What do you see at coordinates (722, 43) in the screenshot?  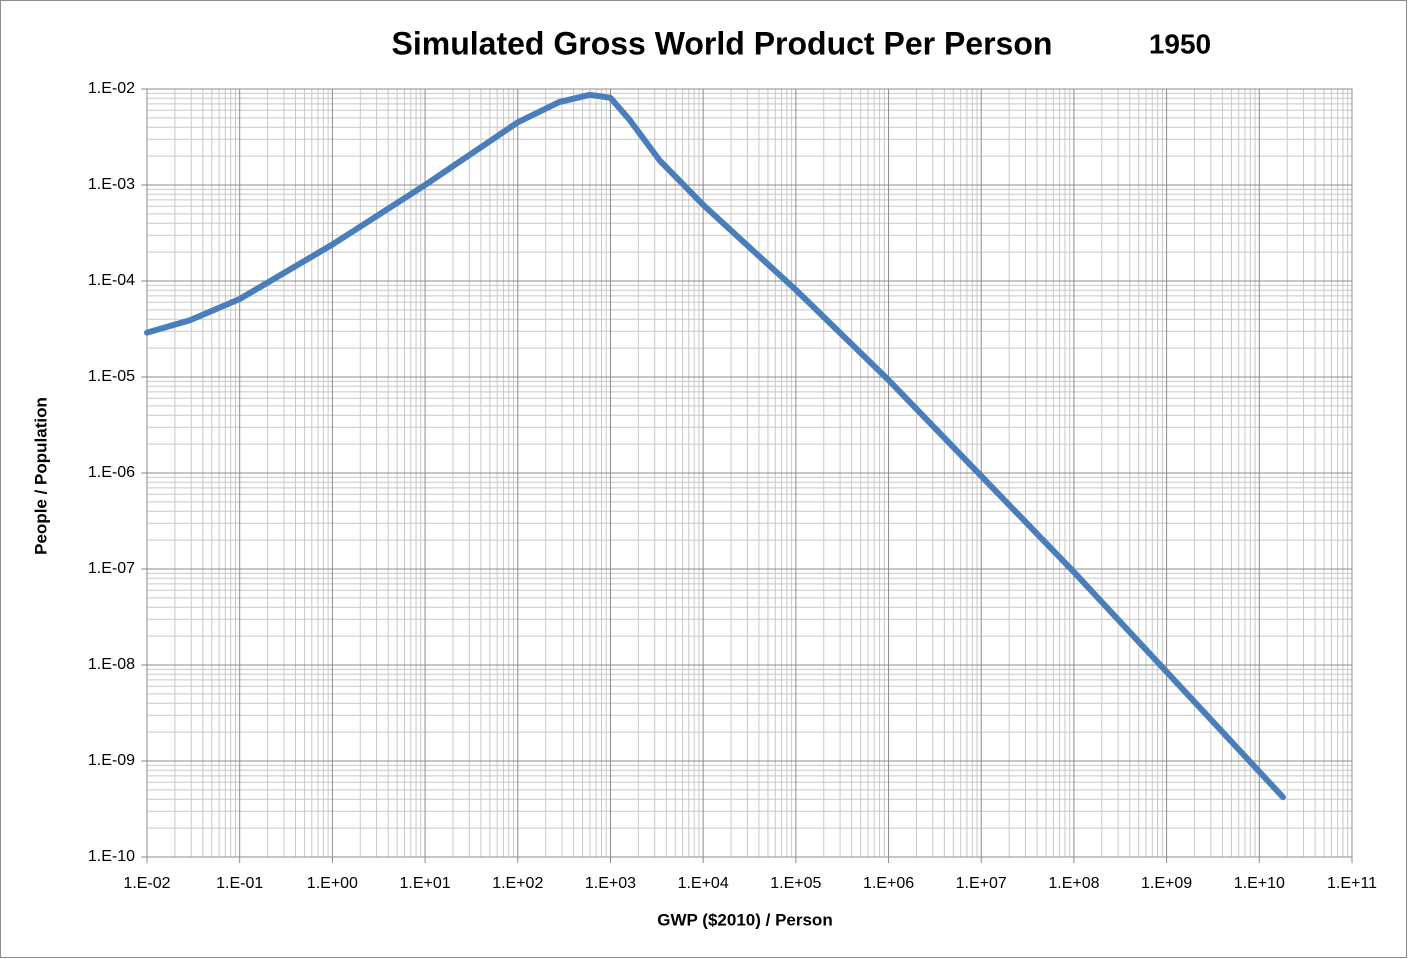 I see `chart-title: Simulated Gross World Product Per Person` at bounding box center [722, 43].